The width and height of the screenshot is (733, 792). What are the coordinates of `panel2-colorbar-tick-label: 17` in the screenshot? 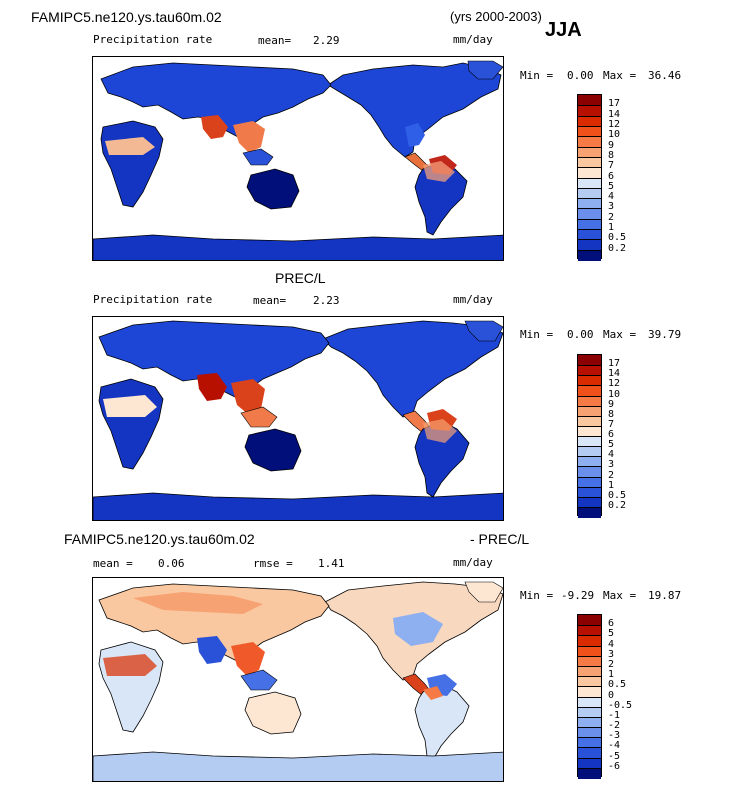 It's located at (614, 364).